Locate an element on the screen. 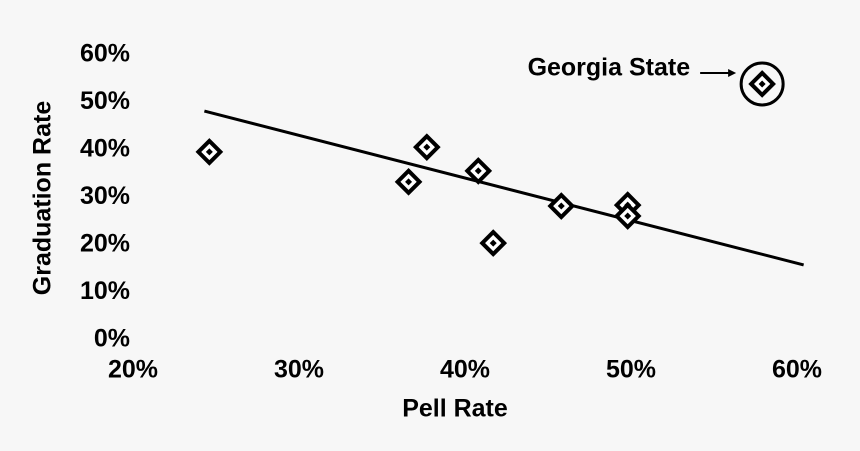 This screenshot has width=860, height=451. highlight-circle is located at coordinates (762, 84).